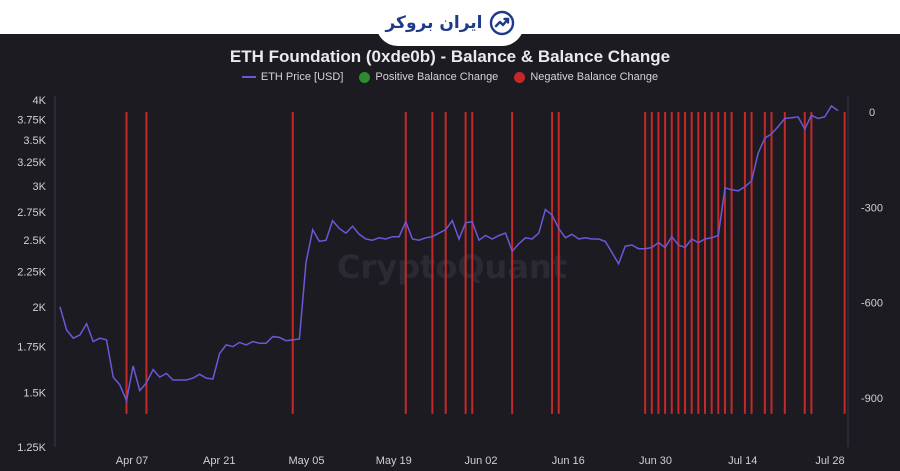  Describe the element at coordinates (31, 120) in the screenshot. I see `left-axis-tick-label: 3.75K` at that location.